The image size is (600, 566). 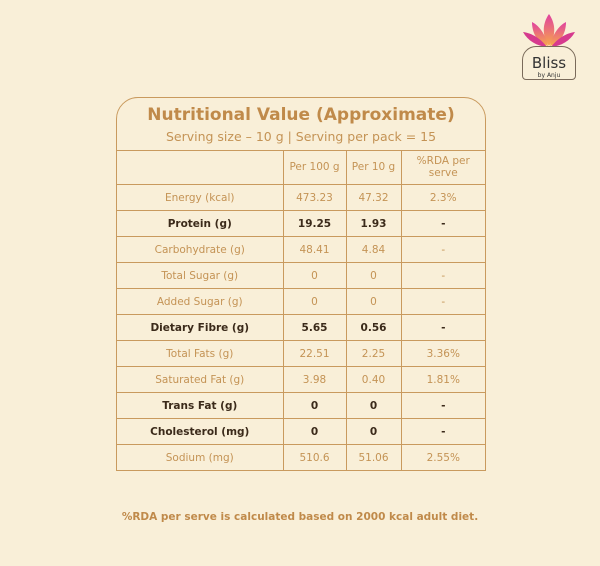 I want to click on row-label: Trans Fat (g), so click(x=200, y=405).